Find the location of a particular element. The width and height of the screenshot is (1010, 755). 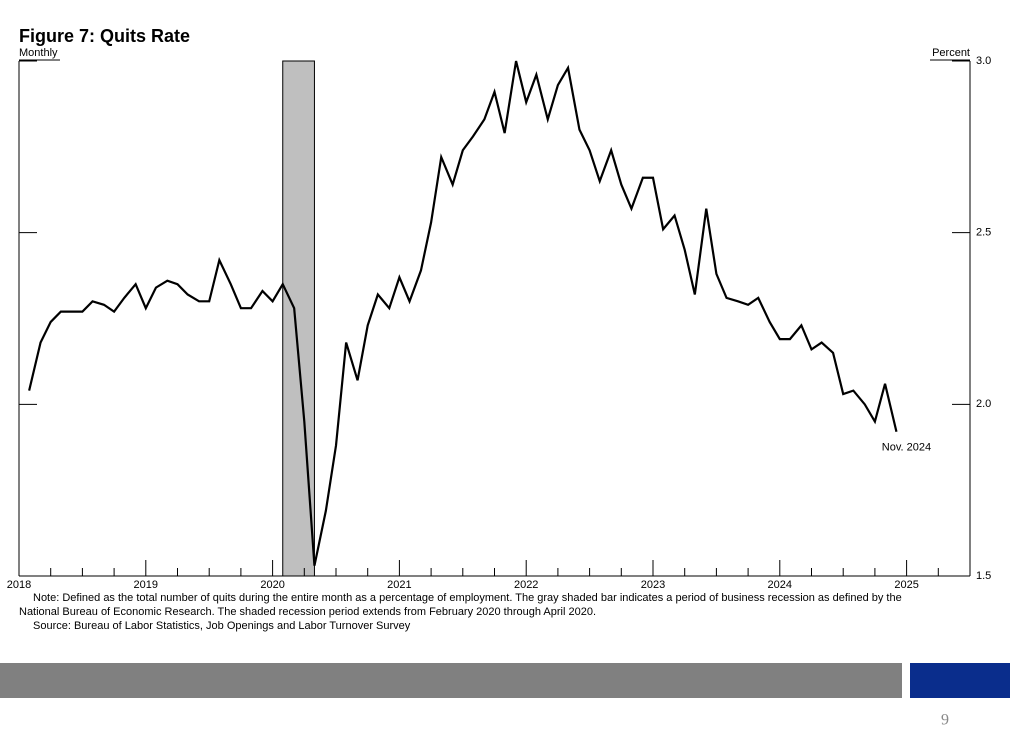

x-tick-label: 2022 is located at coordinates (526, 585).